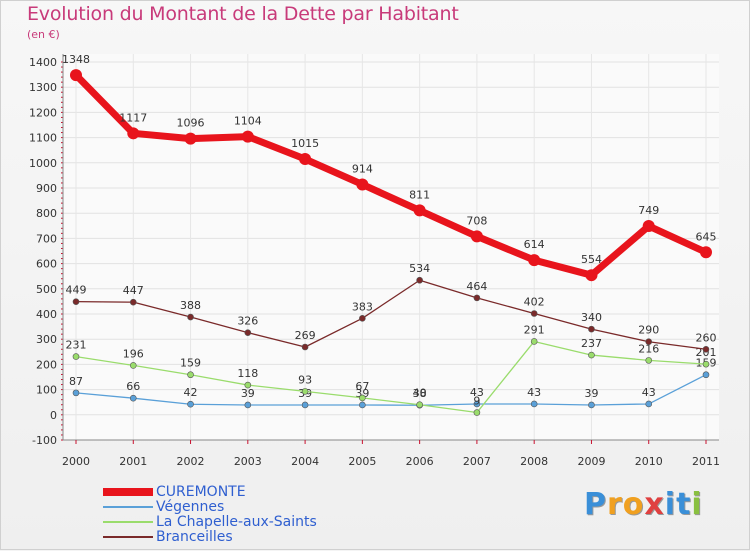  I want to click on data-label: 118, so click(247, 373).